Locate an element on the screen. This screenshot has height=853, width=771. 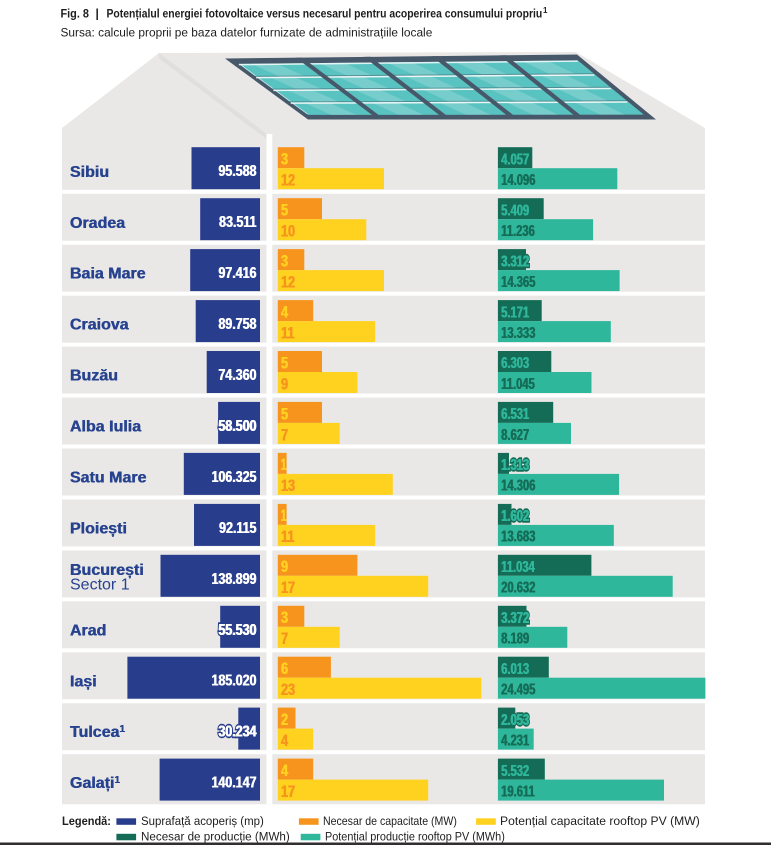
svg-text: 19.611 is located at coordinates (518, 790).